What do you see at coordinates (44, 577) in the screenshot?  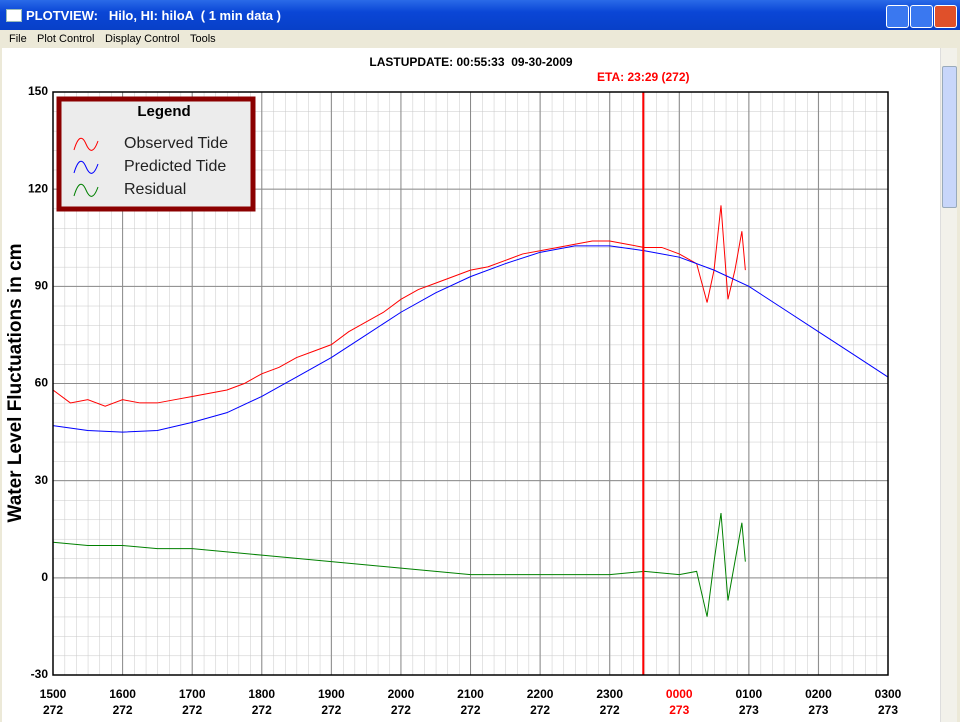 I see `y-tick-label: 0` at bounding box center [44, 577].